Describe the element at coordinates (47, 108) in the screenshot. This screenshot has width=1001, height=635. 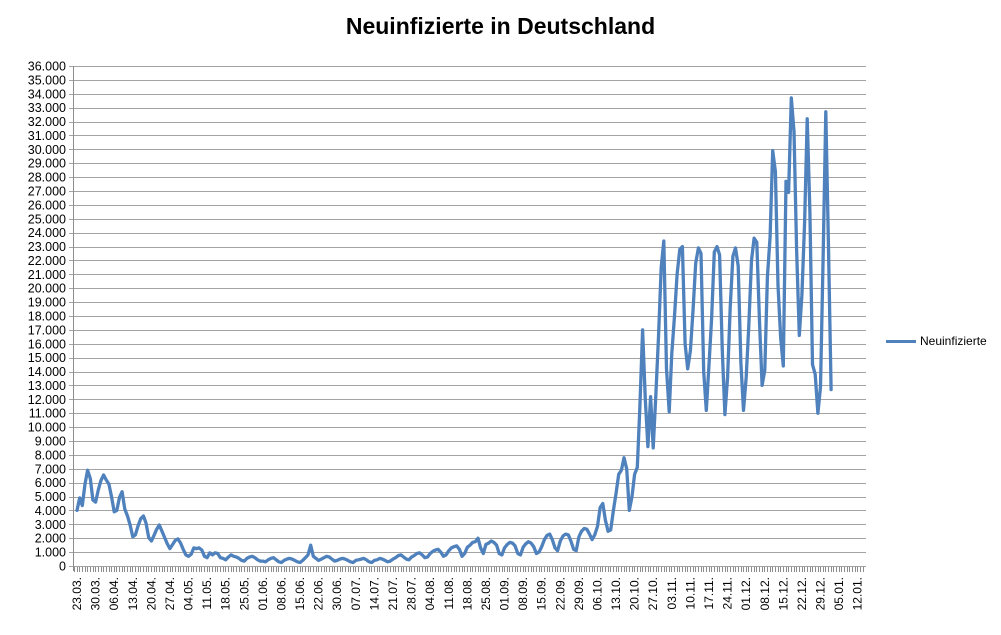
I see `svg-text: 33.000` at that location.